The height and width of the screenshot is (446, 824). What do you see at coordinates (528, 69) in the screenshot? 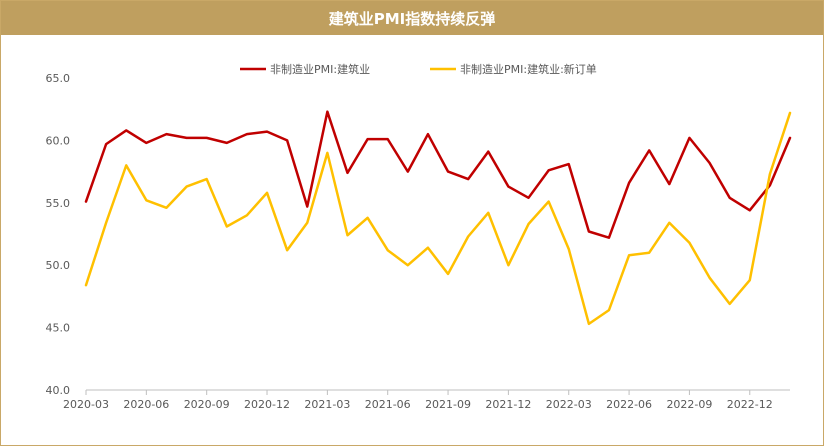
I see `legend-label-2: 非制造业PMI:建筑业:新订单` at bounding box center [528, 69].